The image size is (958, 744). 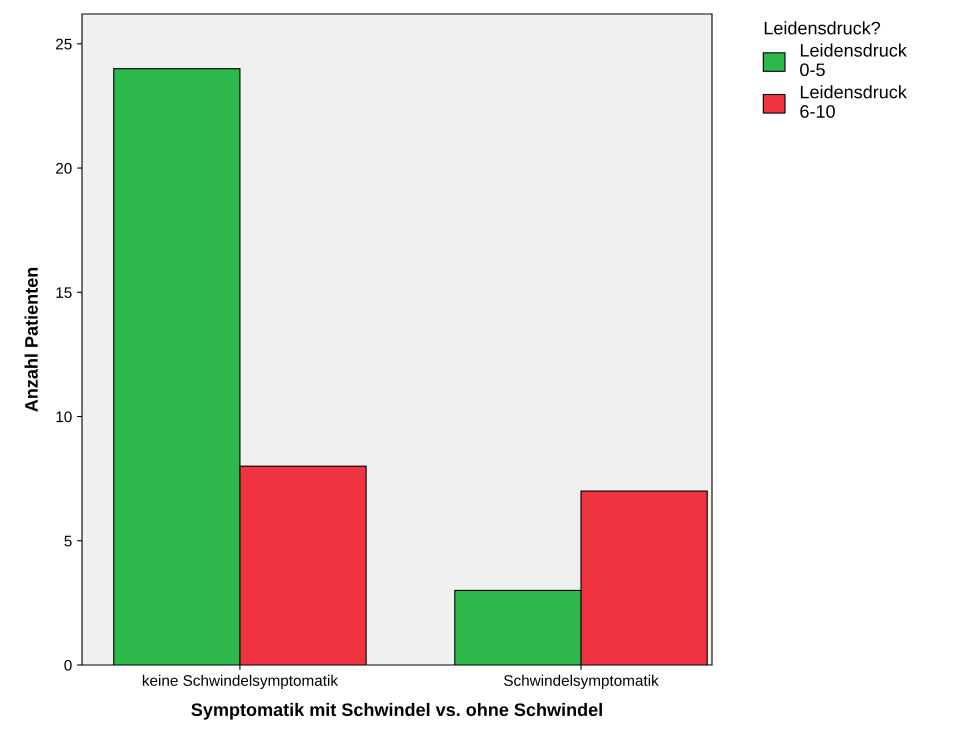 I want to click on x-tick-label: keine Schwindelsymptomatik, so click(x=240, y=681).